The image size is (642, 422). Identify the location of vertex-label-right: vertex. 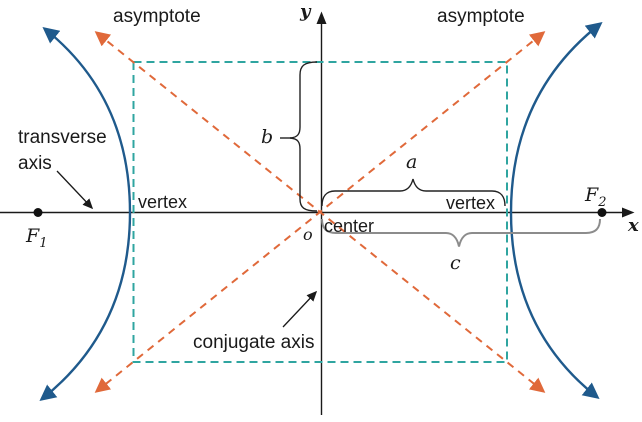
(471, 203).